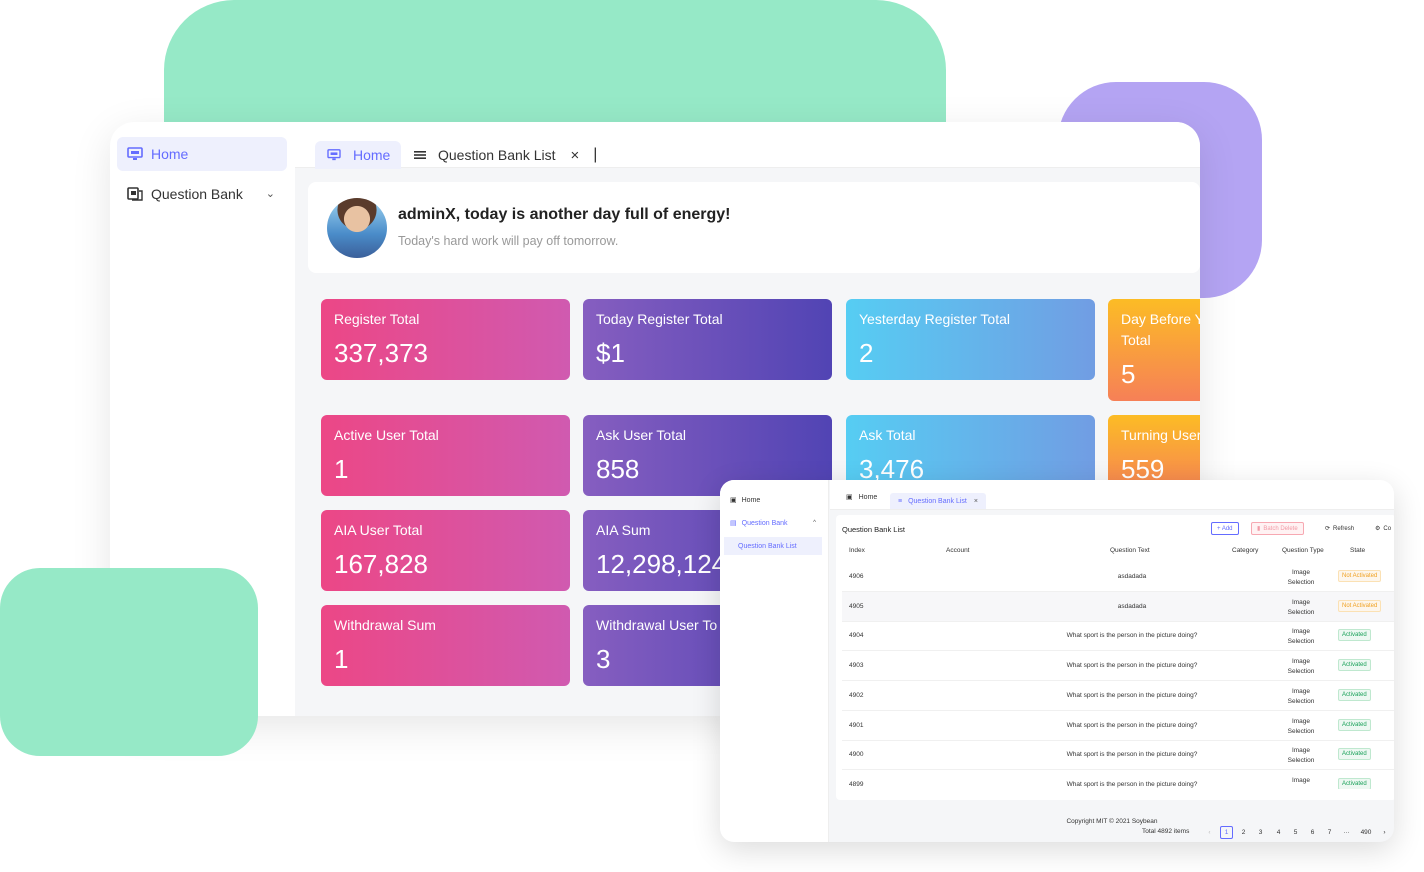 This screenshot has width=1424, height=872. Describe the element at coordinates (857, 550) in the screenshot. I see `column-header: Index` at that location.